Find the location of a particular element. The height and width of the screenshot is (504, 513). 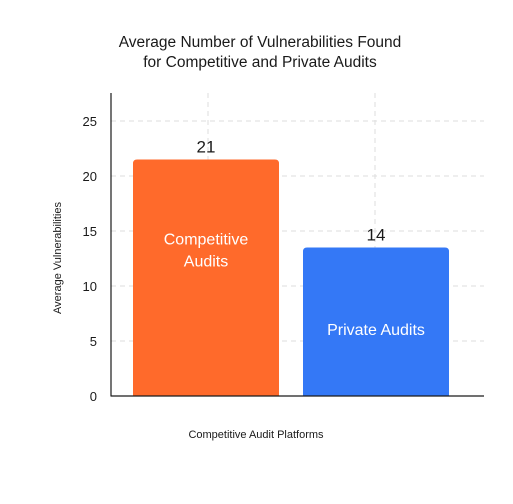

bar-category-label: Competitive is located at coordinates (206, 239).